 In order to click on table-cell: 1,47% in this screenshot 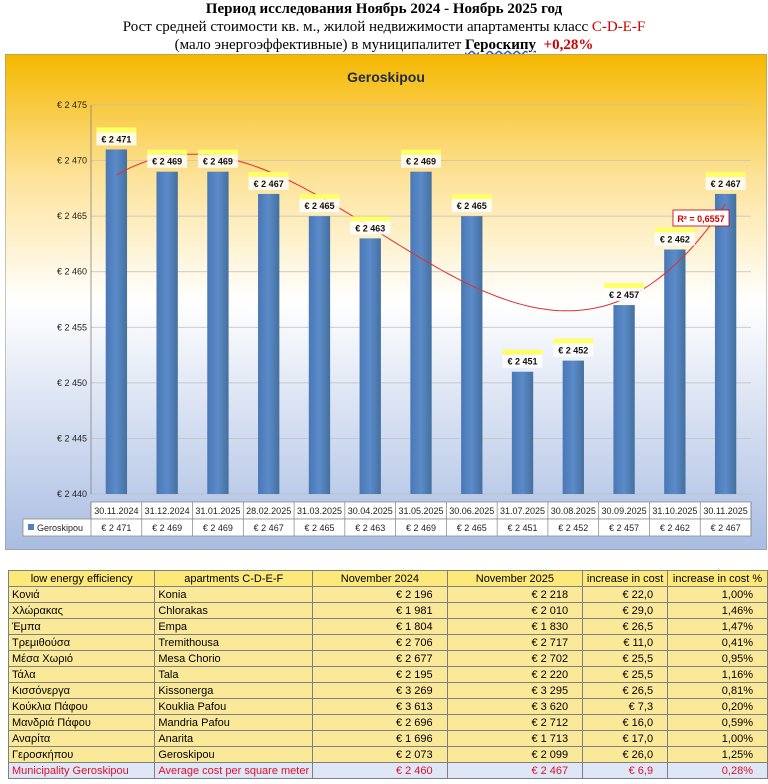, I will do `click(717, 626)`.